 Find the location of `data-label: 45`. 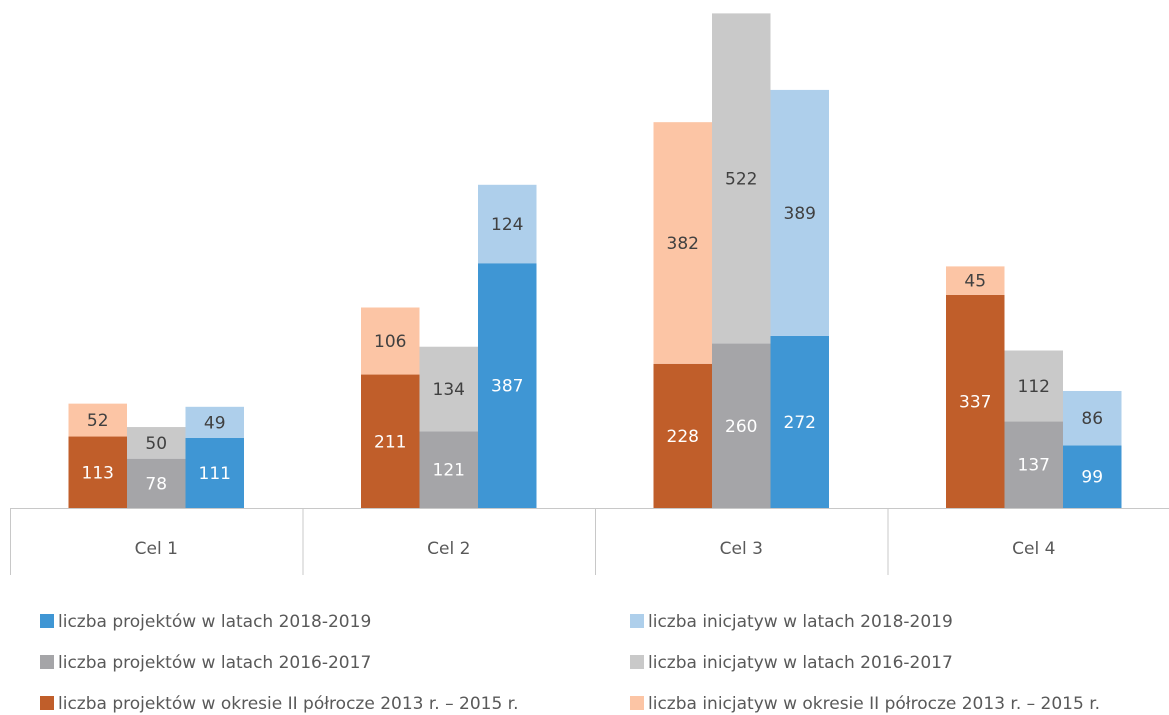

data-label: 45 is located at coordinates (975, 282).